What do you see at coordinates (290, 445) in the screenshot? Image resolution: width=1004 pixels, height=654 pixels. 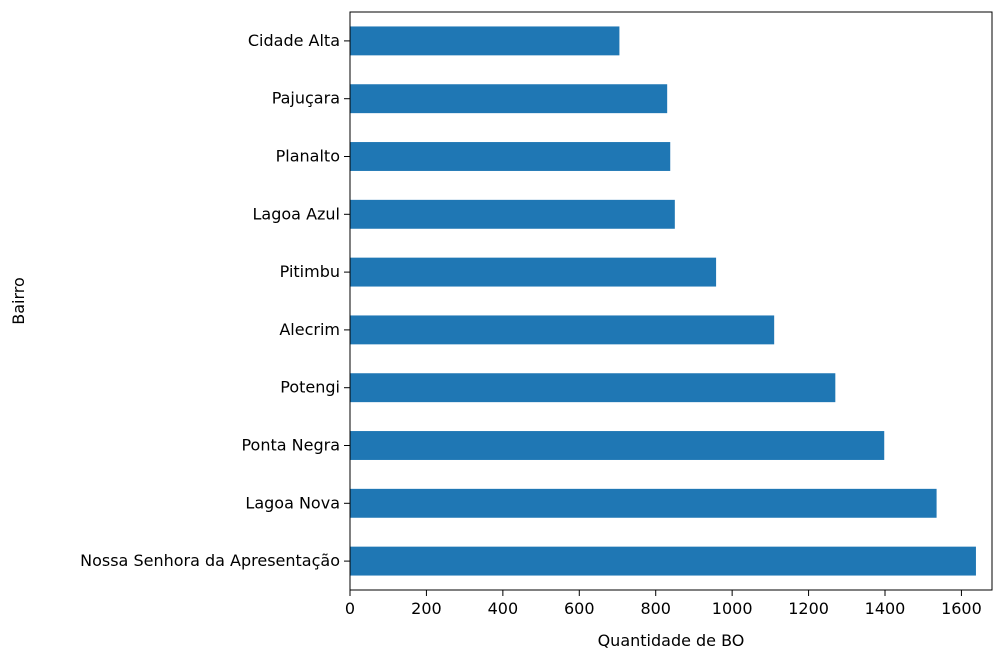 I see `y-tick-label: Ponta Negra` at bounding box center [290, 445].